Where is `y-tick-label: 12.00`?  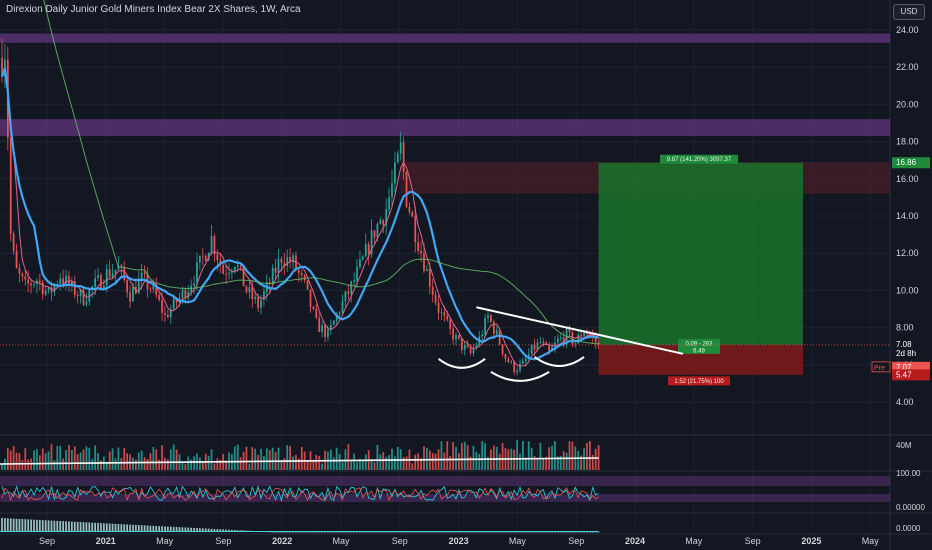
y-tick-label: 12.00 is located at coordinates (907, 253).